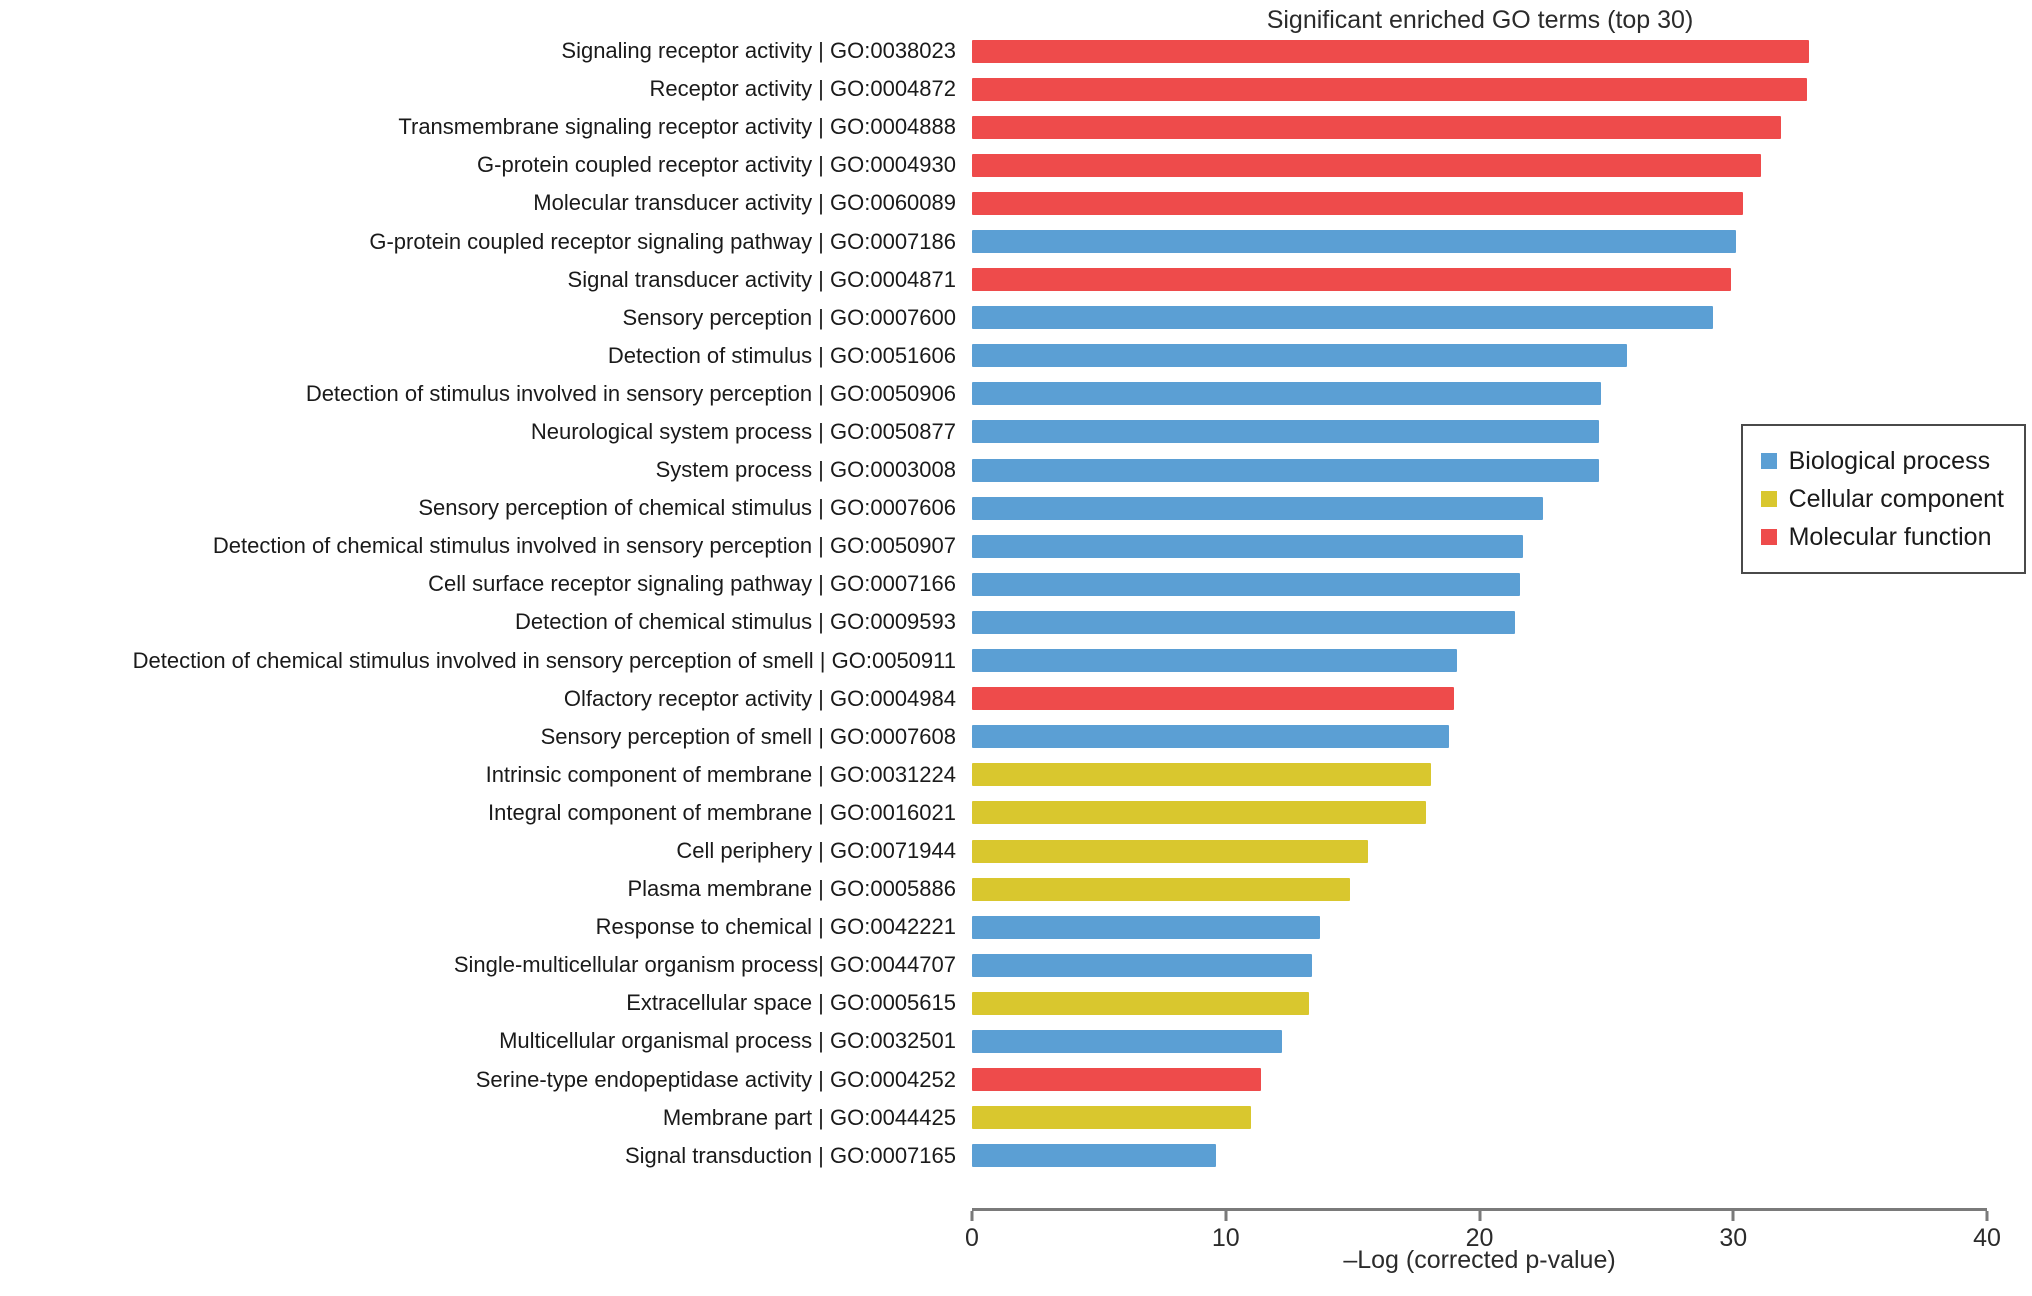 The height and width of the screenshot is (1296, 2032). What do you see at coordinates (761, 279) in the screenshot?
I see `bar-label: Signal transducer activity | GO:0004871` at bounding box center [761, 279].